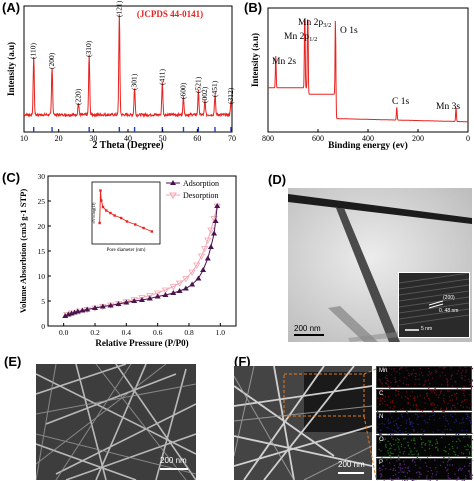  Describe the element at coordinates (141, 261) in the screenshot. I see `adsorption-line` at that location.